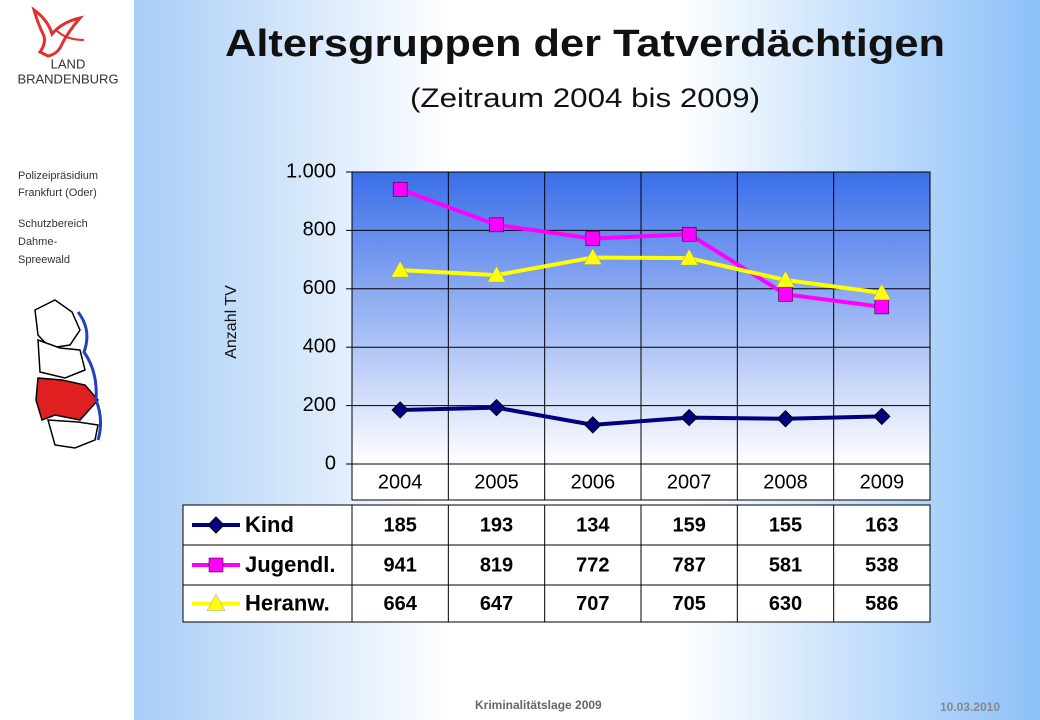 The height and width of the screenshot is (720, 1040). I want to click on unit-text: Spreewald, so click(44, 260).